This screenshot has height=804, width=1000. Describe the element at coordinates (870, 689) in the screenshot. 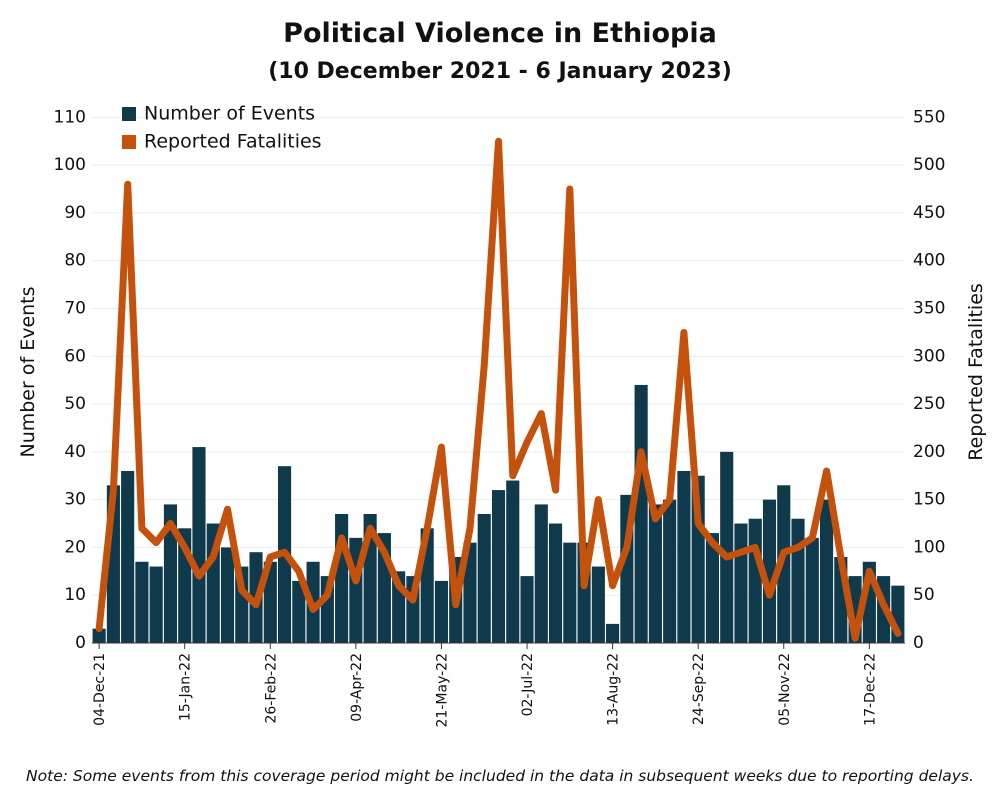

I see `x-tick-label: 17-Dec-22` at that location.